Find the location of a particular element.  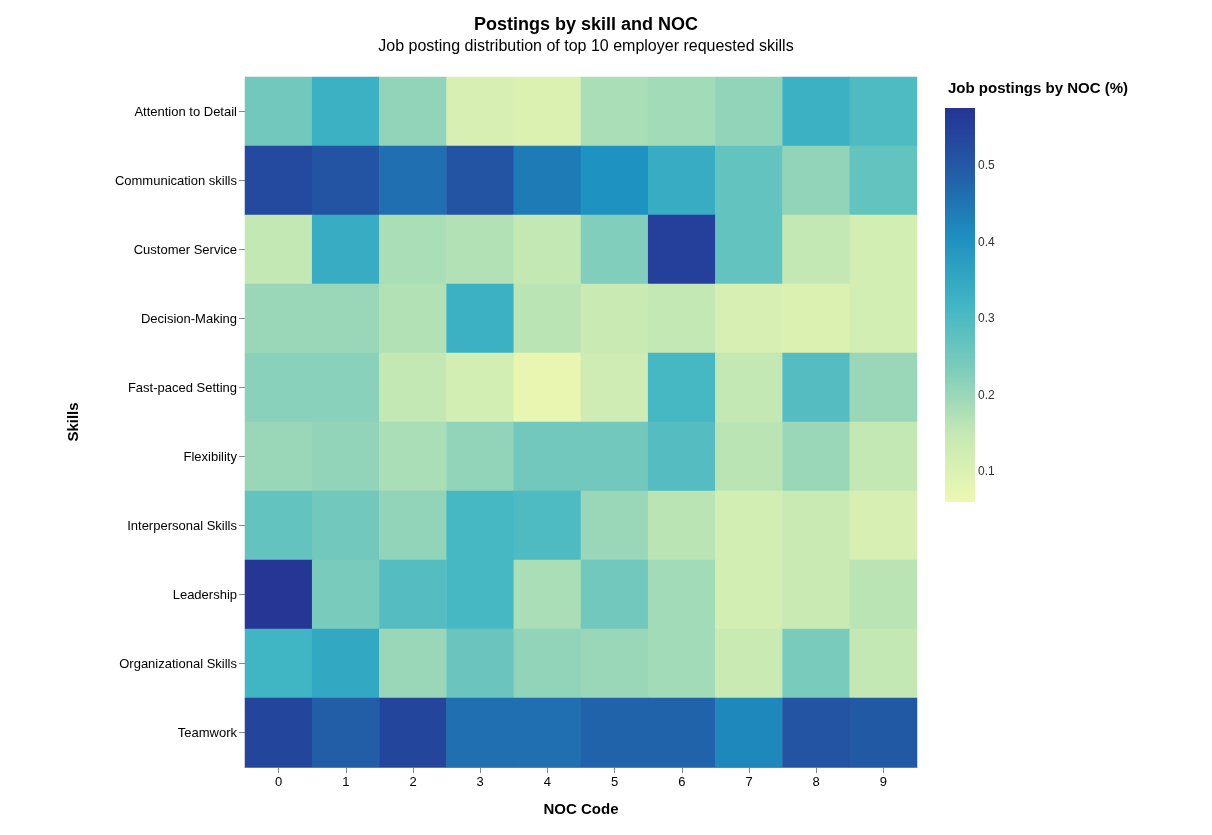

color-bar-label: 0.4 is located at coordinates (987, 241).